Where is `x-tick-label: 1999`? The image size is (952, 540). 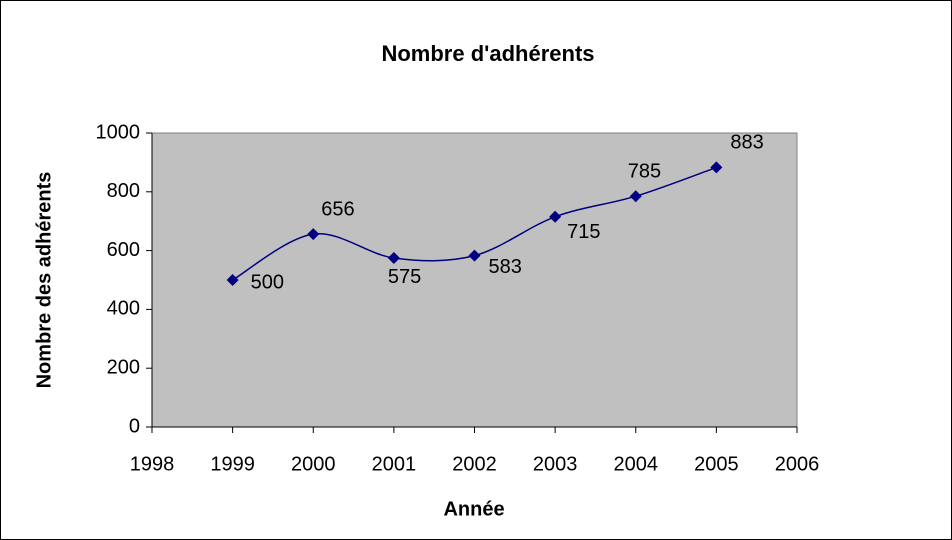
x-tick-label: 1999 is located at coordinates (232, 464).